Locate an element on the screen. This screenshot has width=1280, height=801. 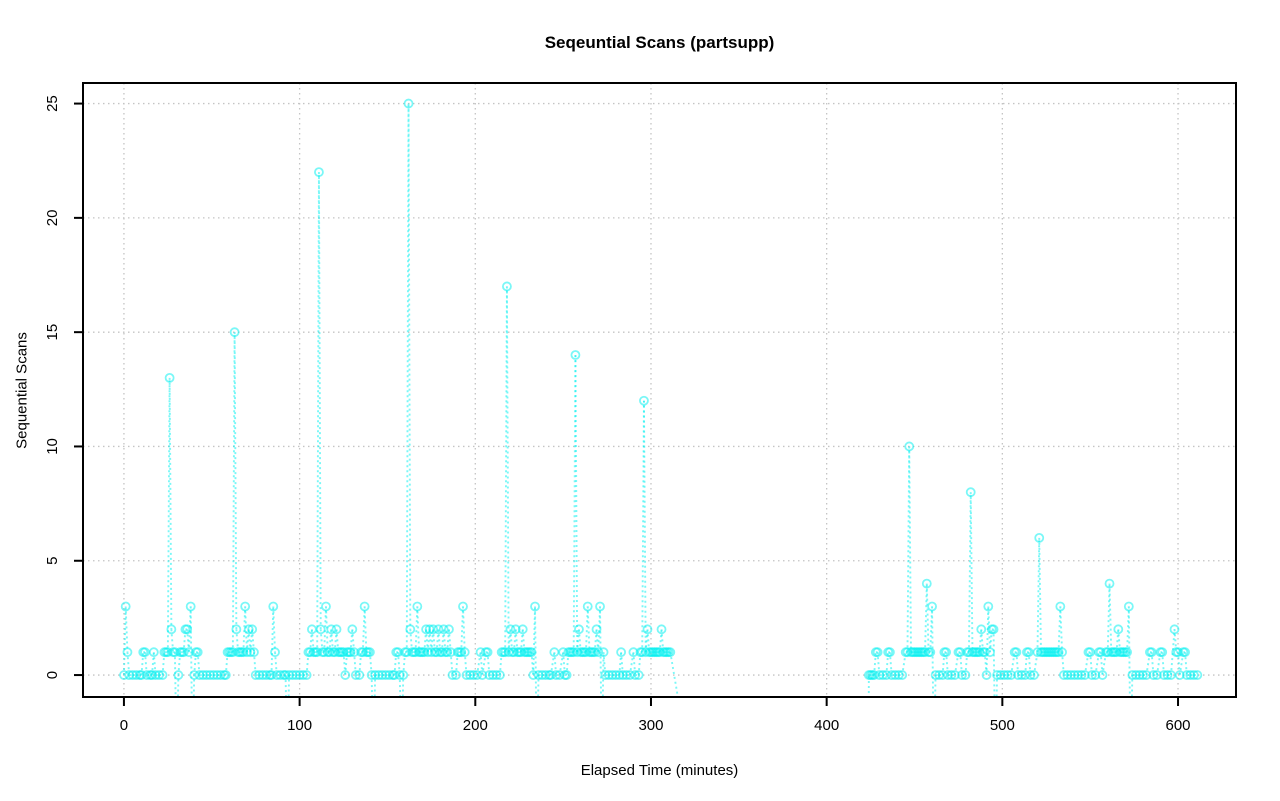
y-tick-label: 25 is located at coordinates (52, 103).